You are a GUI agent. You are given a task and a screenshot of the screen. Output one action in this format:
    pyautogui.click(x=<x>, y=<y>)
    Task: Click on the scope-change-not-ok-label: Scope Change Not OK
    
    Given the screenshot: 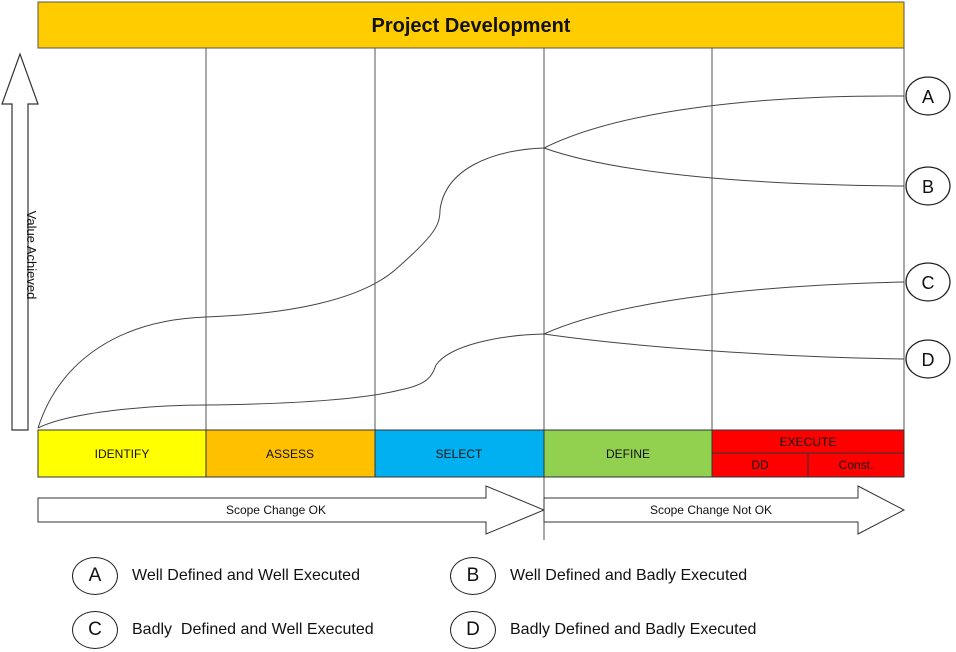 What is the action you would take?
    pyautogui.click(x=711, y=510)
    